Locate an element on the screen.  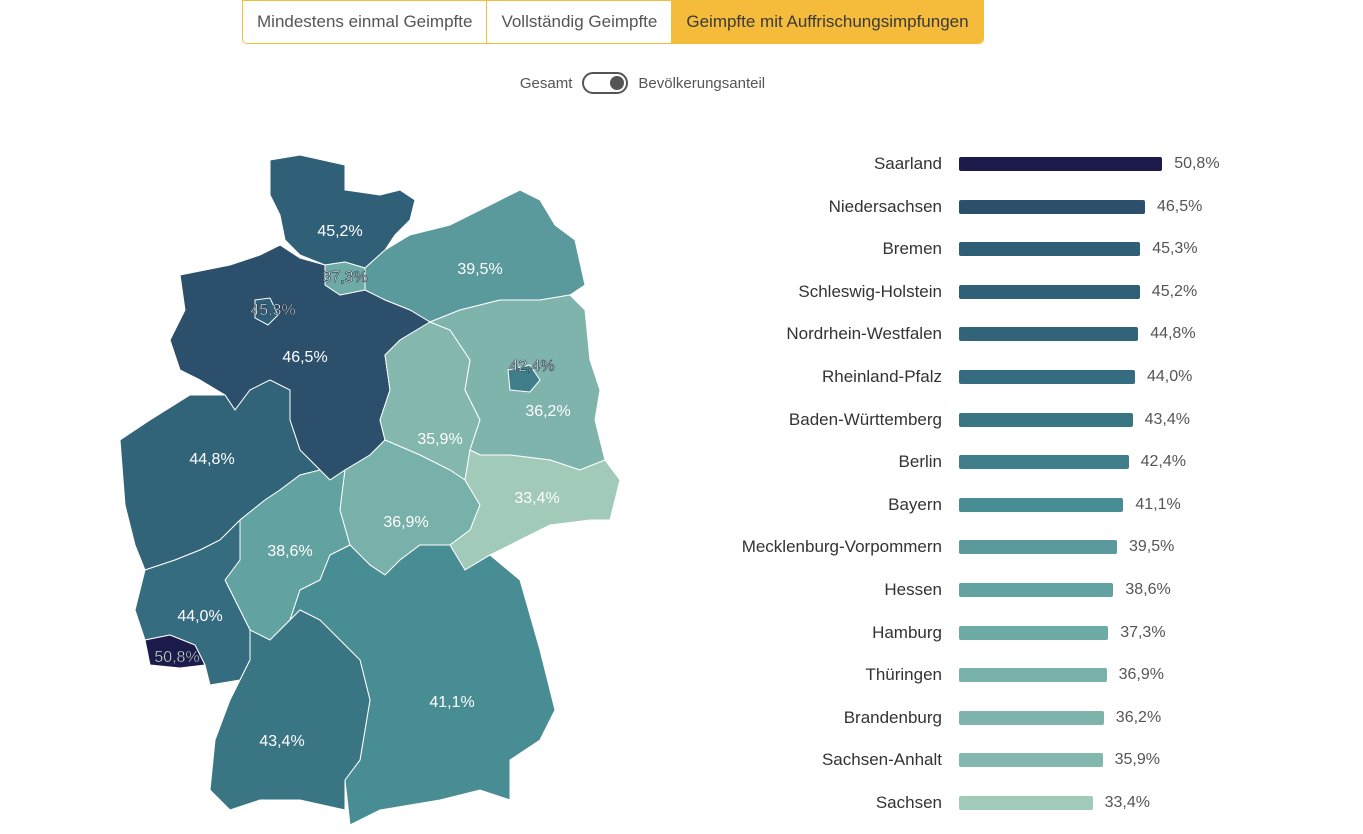
bar-row-baden-wuerttemberg: Baden-Württemberg 43,4% is located at coordinates (945, 420).